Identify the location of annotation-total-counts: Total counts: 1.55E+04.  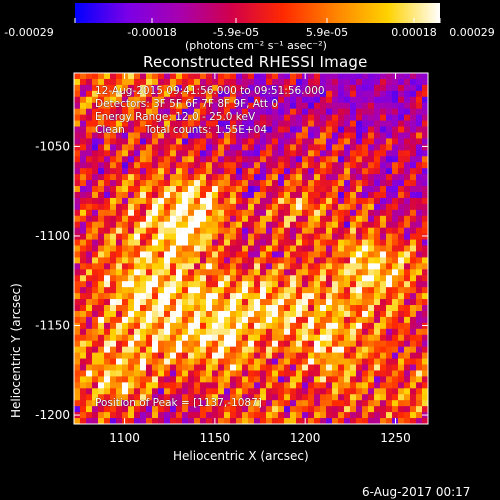
(206, 130).